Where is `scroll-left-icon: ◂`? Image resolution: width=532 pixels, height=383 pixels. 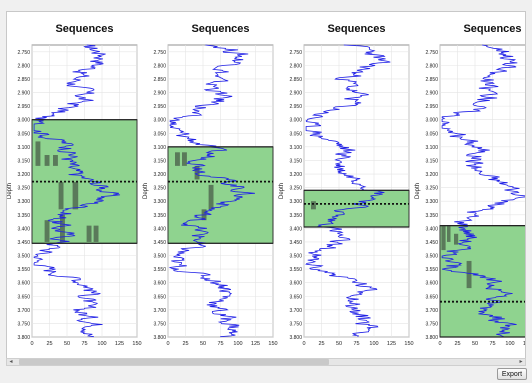
scroll-left-icon: ◂ is located at coordinates (11, 362).